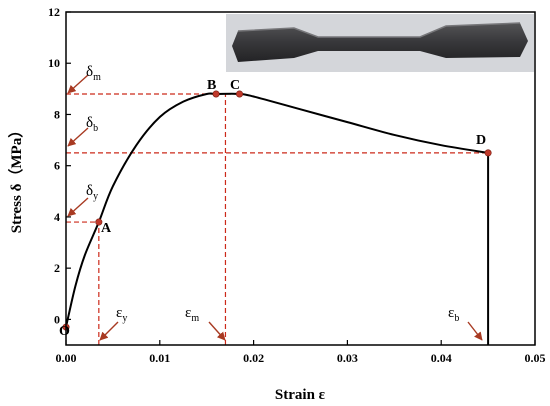 The image size is (550, 406). Describe the element at coordinates (192, 314) in the screenshot. I see `symbol-epsilon-m: εm` at that location.